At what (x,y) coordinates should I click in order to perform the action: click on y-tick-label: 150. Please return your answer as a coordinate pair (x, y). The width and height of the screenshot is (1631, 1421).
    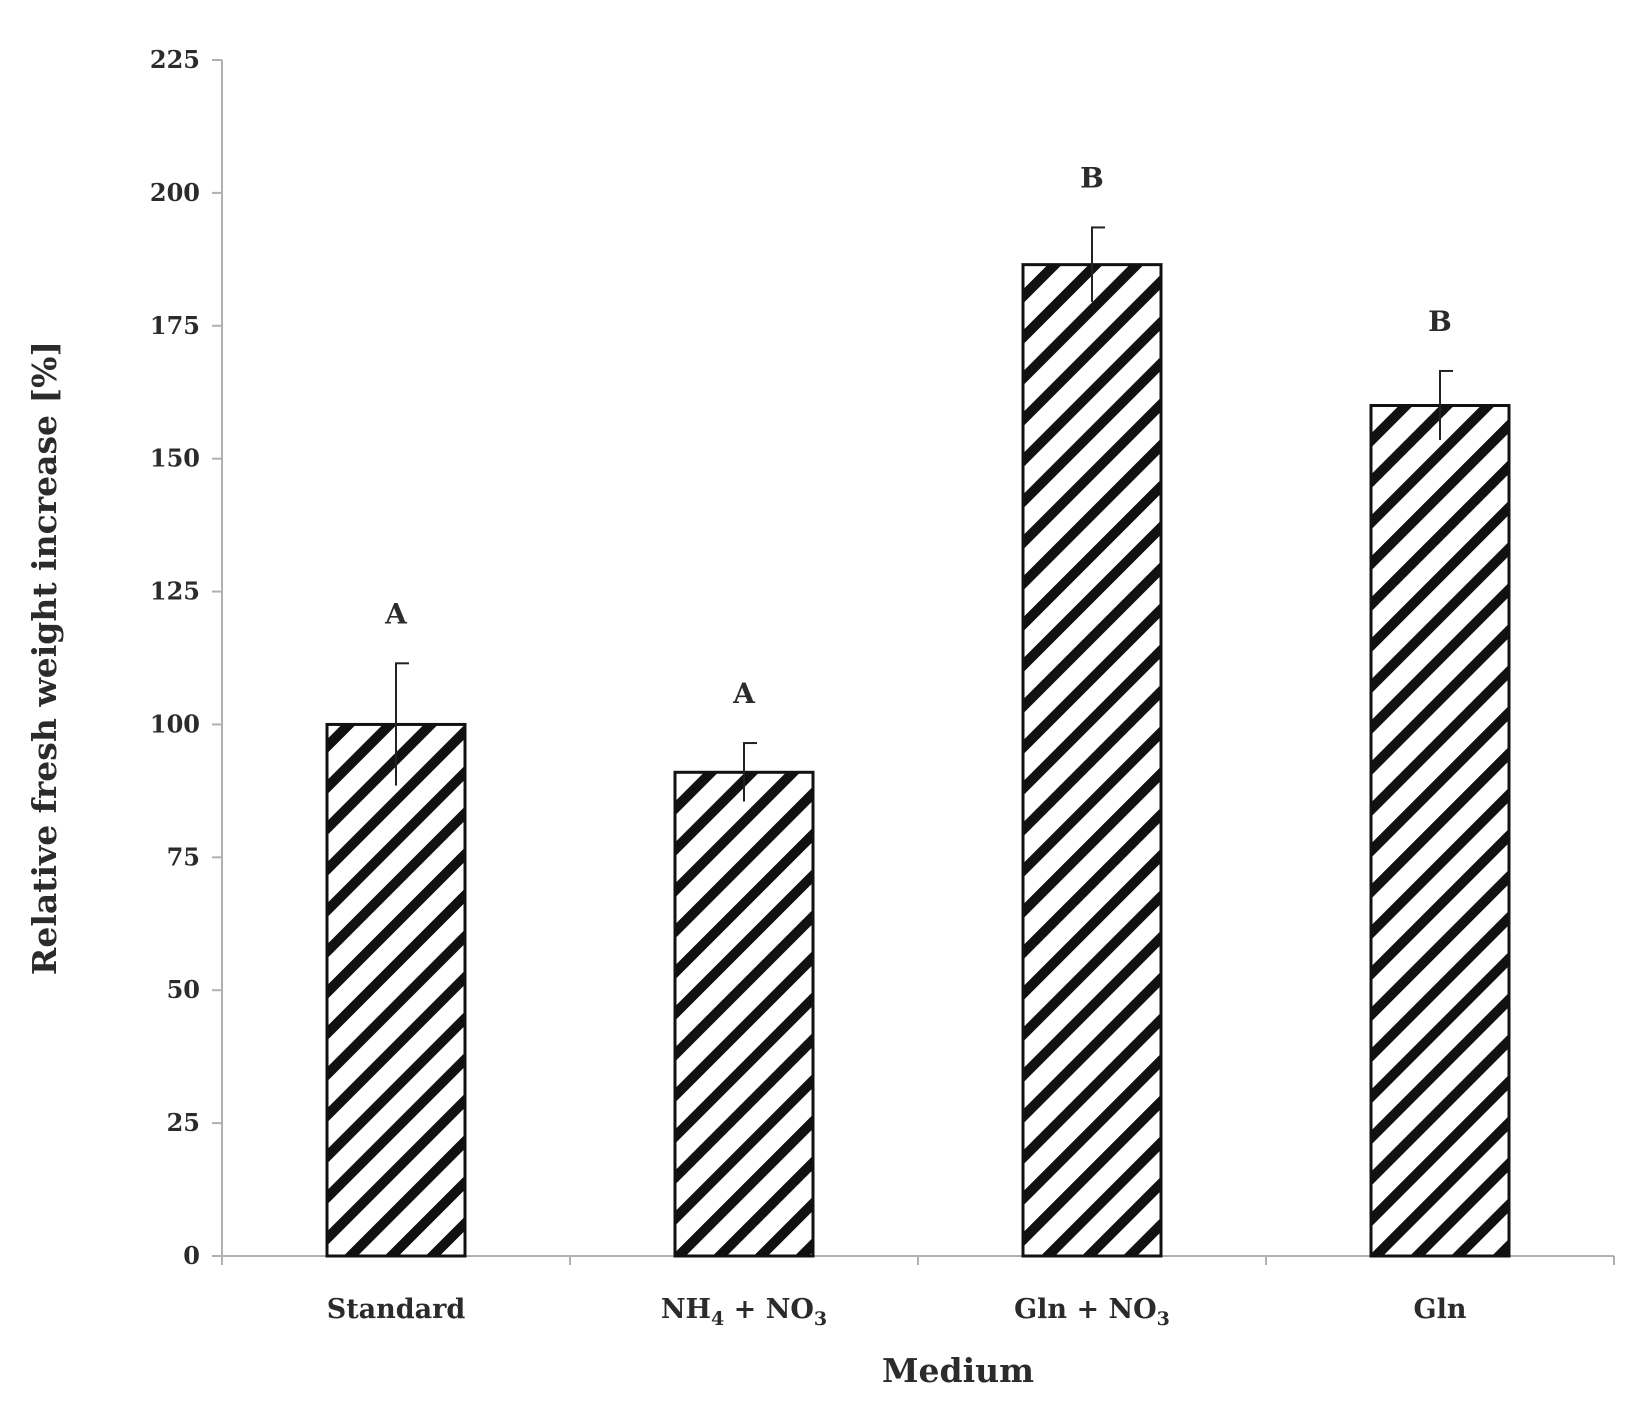
    Looking at the image, I should click on (175, 458).